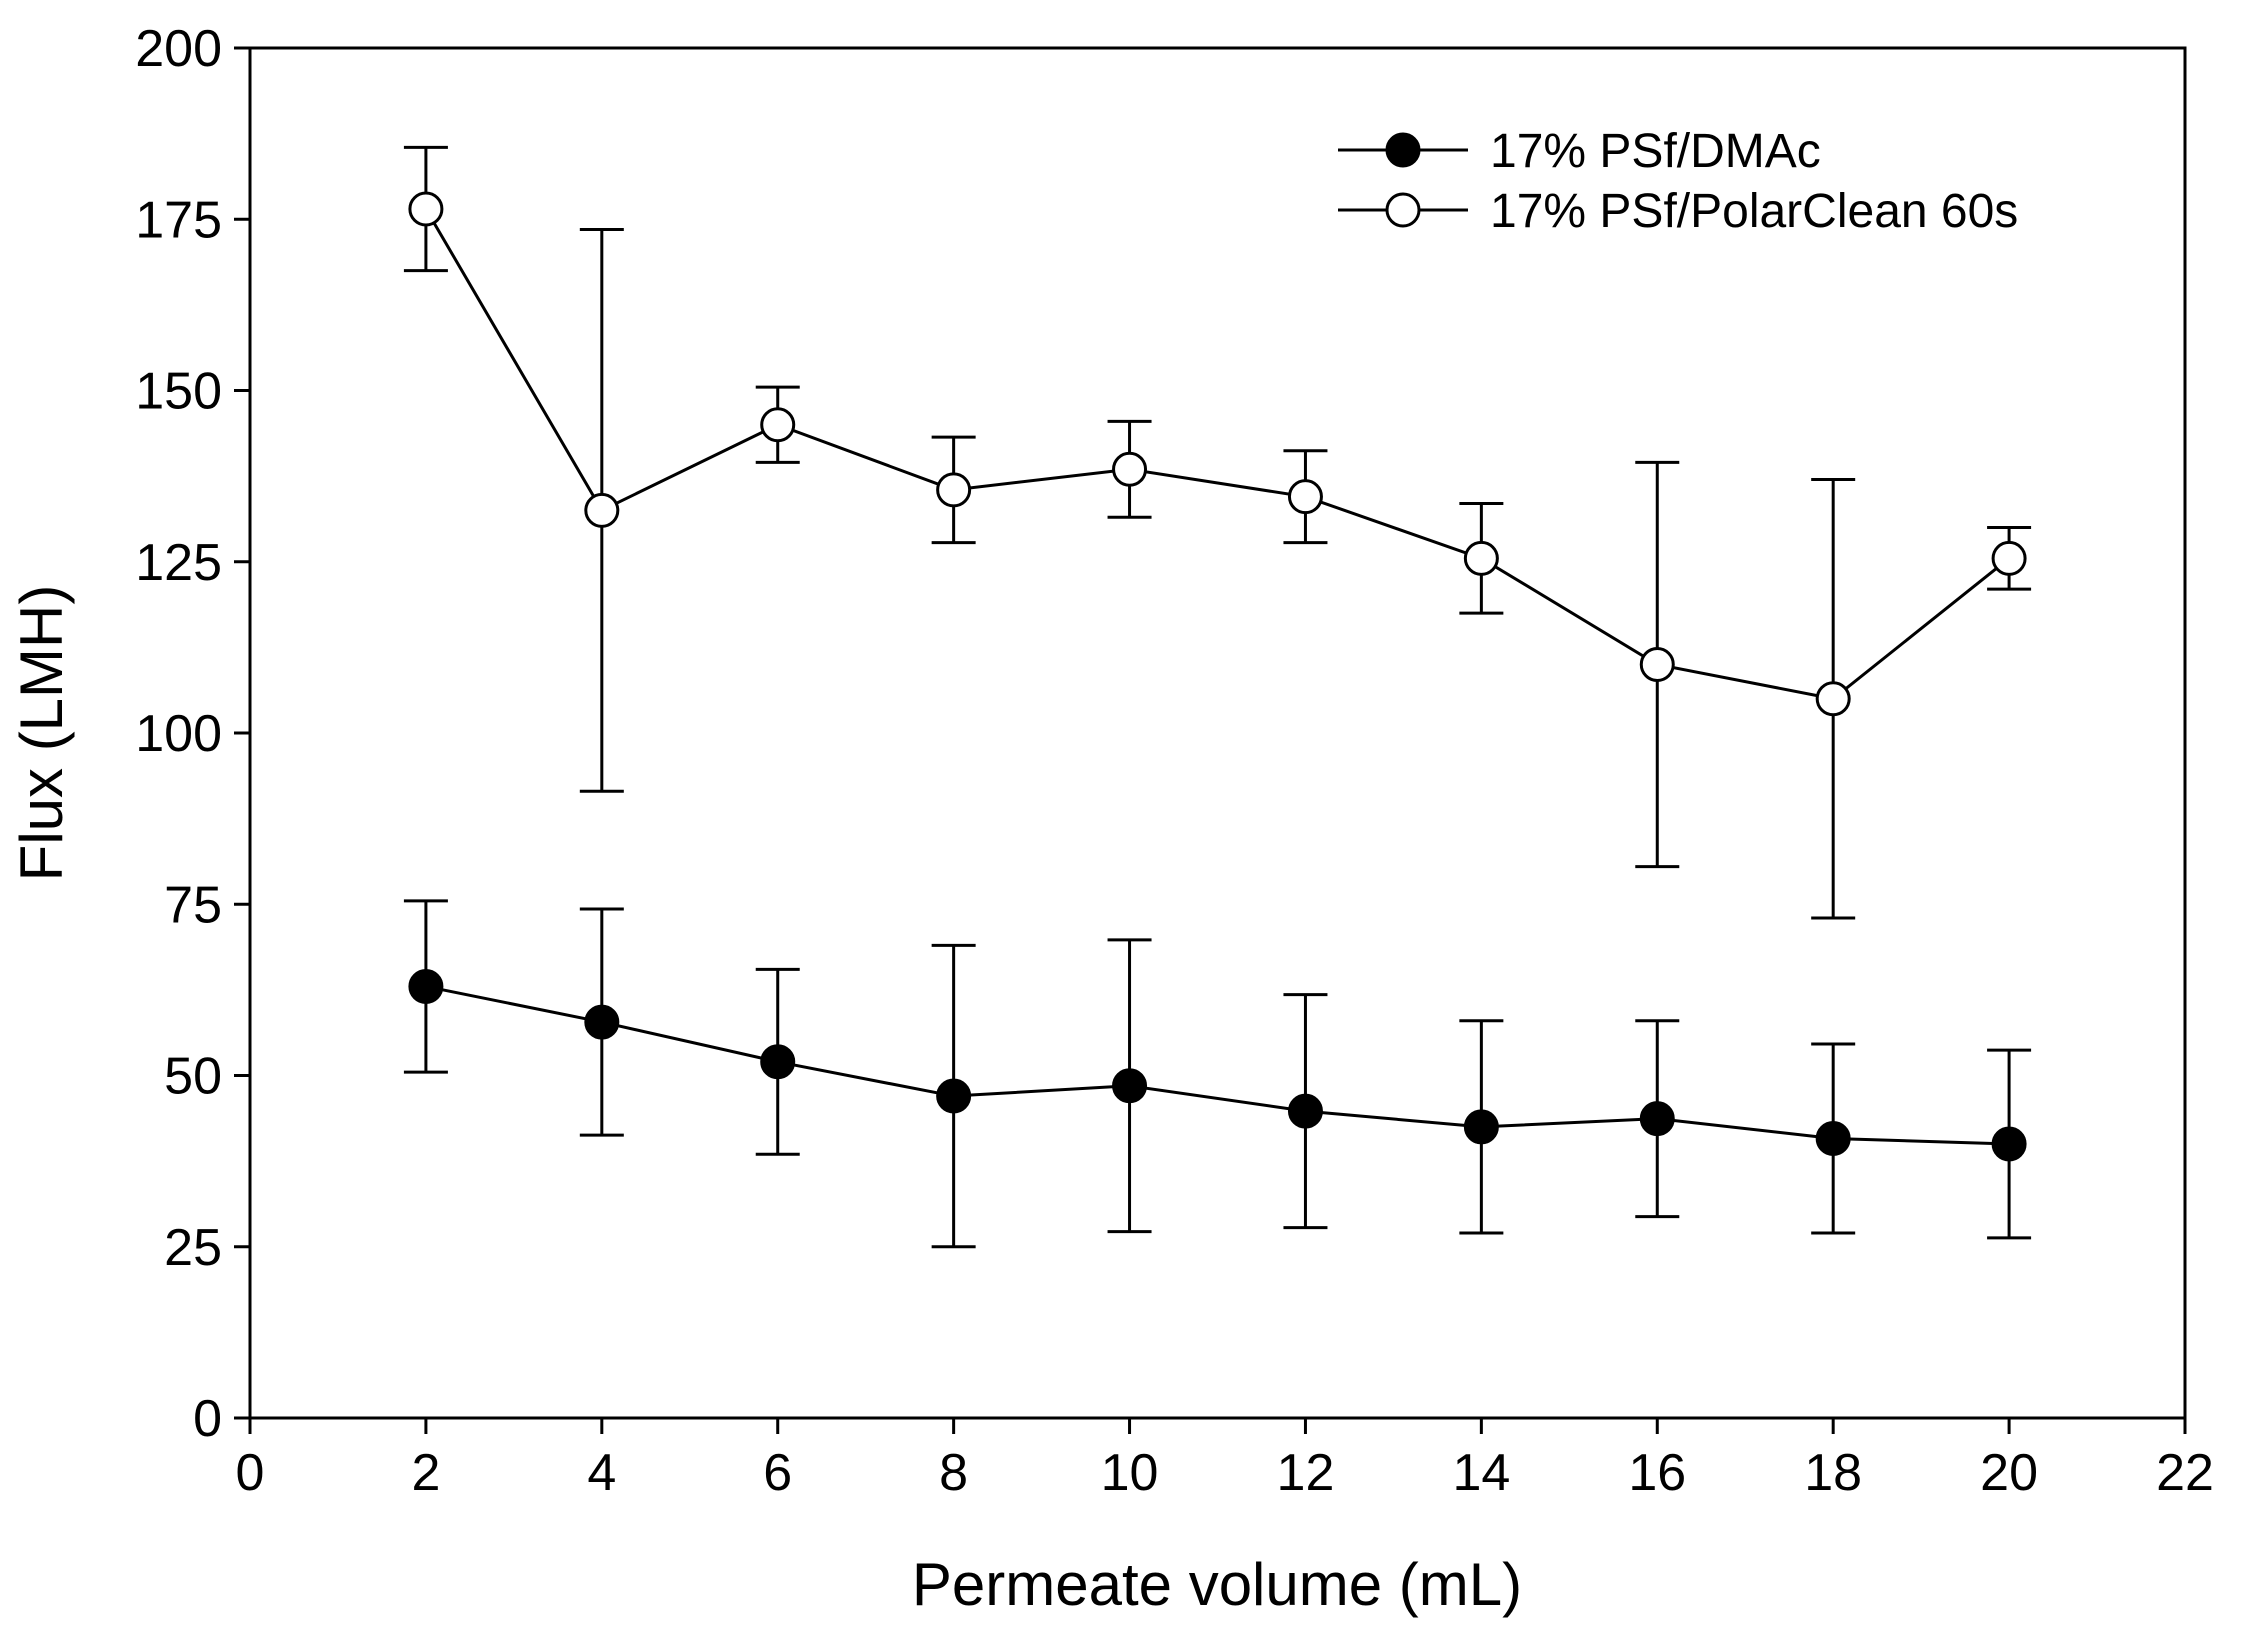 The width and height of the screenshot is (2241, 1631). What do you see at coordinates (250, 1473) in the screenshot?
I see `x-tick-label: 0` at bounding box center [250, 1473].